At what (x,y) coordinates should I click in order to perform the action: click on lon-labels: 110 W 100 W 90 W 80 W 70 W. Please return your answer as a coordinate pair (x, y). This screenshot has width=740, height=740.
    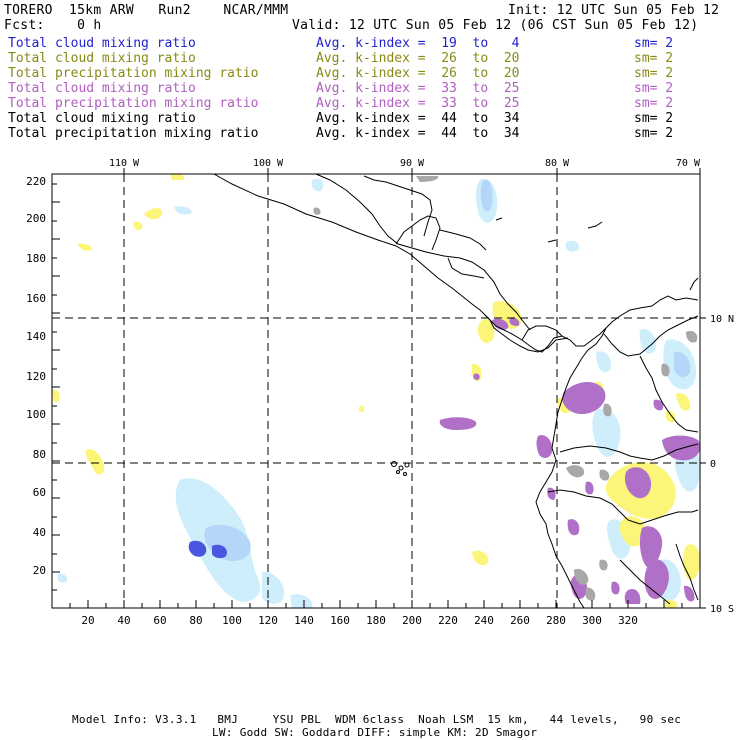
    Looking at the image, I should click on (405, 163).